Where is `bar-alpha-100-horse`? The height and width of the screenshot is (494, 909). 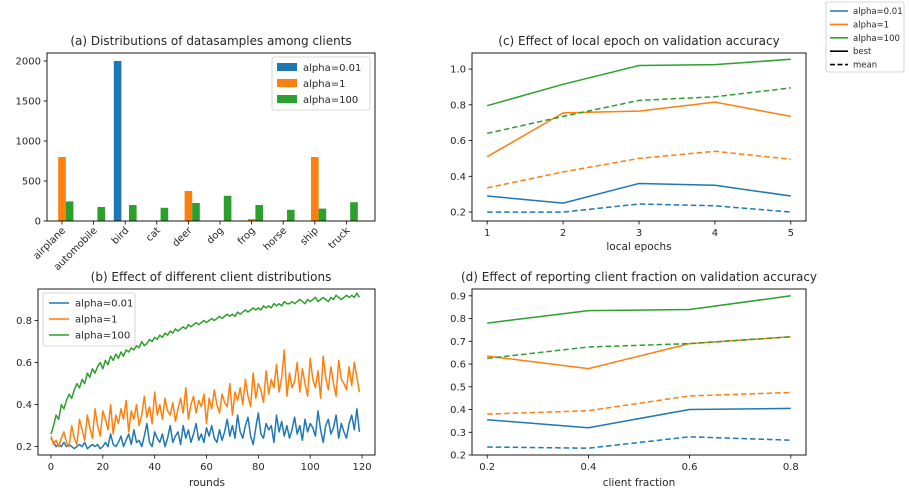 bar-alpha-100-horse is located at coordinates (291, 215).